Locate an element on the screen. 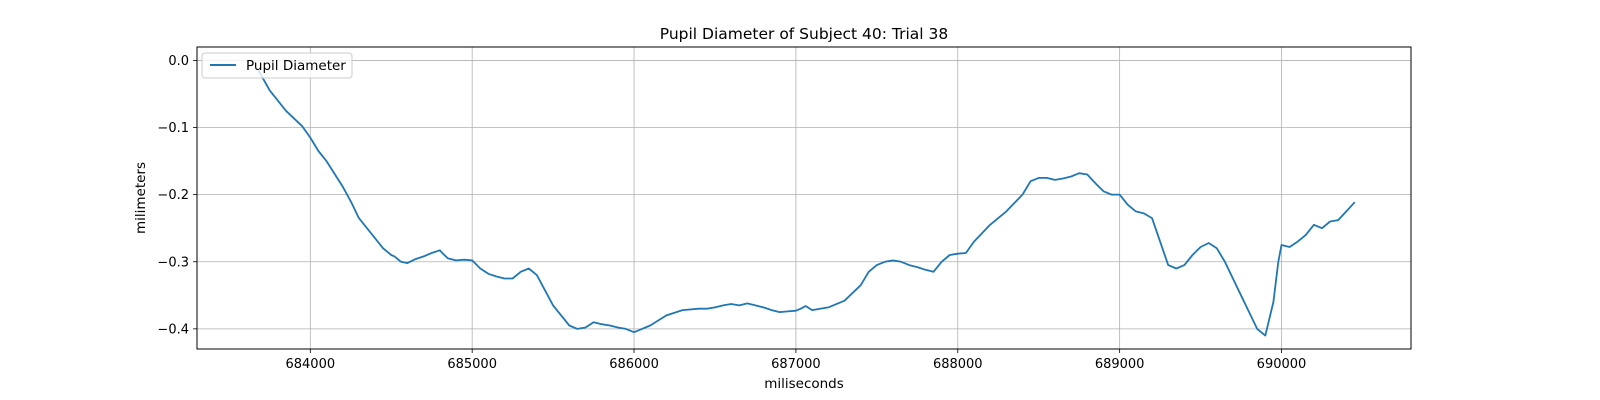 The width and height of the screenshot is (1600, 400). y-tick-label: −0.2 is located at coordinates (173, 195).